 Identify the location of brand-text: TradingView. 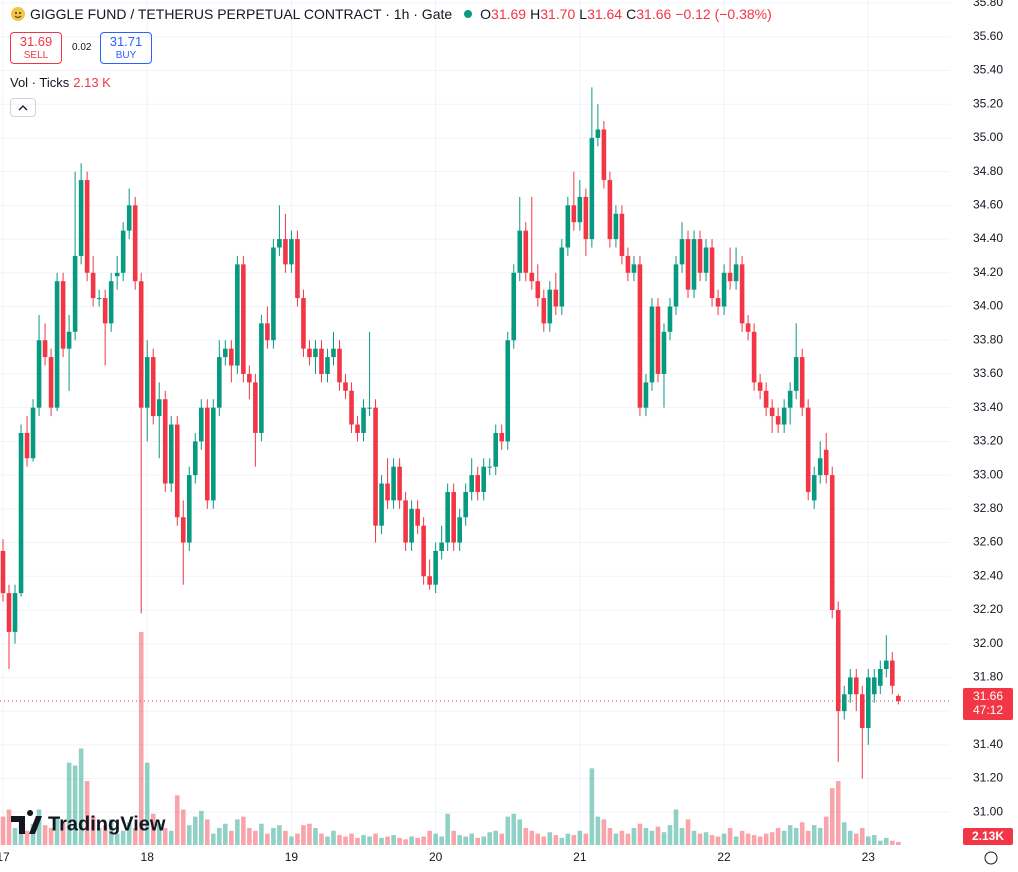
(107, 824).